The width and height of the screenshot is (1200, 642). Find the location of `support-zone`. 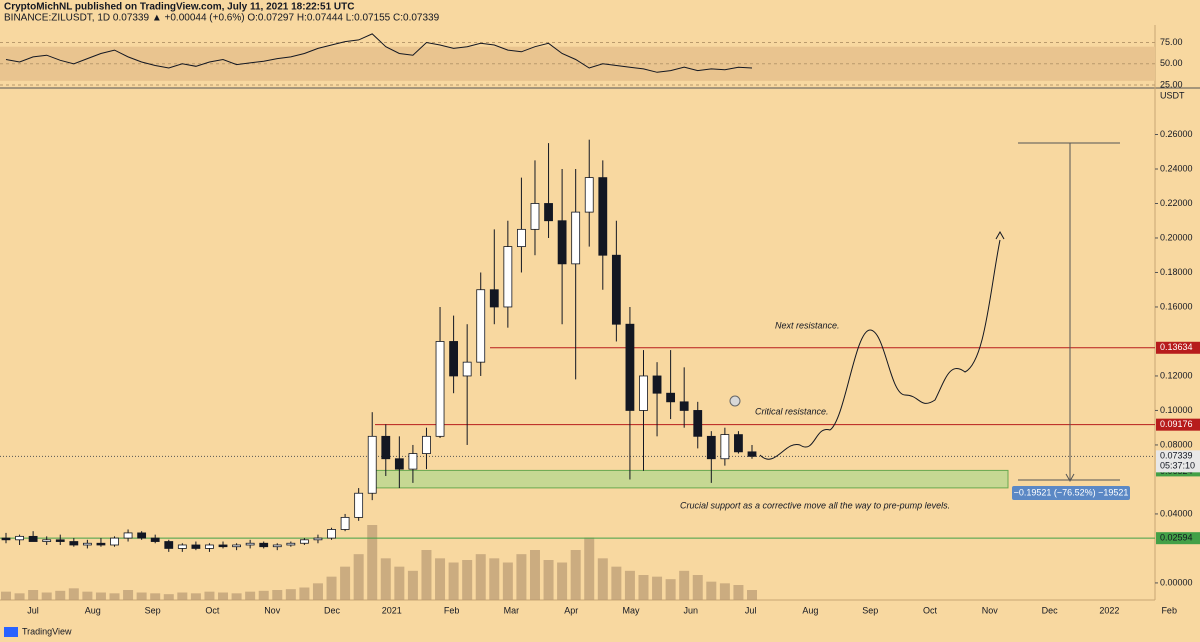

support-zone is located at coordinates (690, 479).